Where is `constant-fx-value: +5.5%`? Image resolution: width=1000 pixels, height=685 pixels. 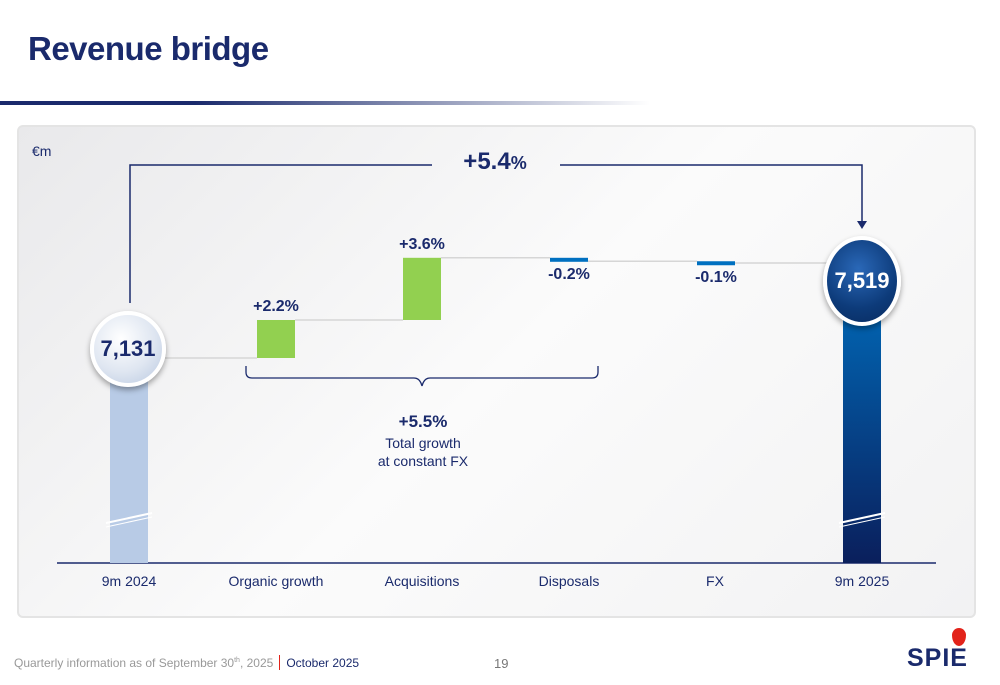
constant-fx-value: +5.5% is located at coordinates (423, 421).